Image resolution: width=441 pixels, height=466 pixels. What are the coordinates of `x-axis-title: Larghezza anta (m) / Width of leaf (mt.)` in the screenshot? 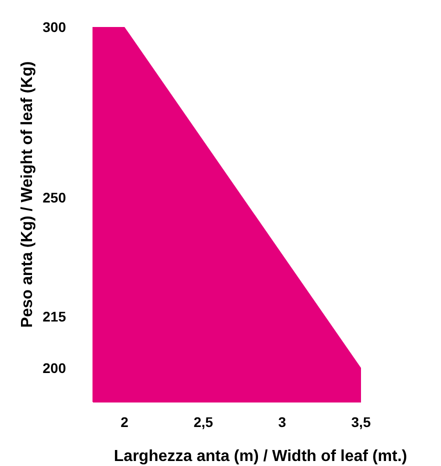 It's located at (261, 456).